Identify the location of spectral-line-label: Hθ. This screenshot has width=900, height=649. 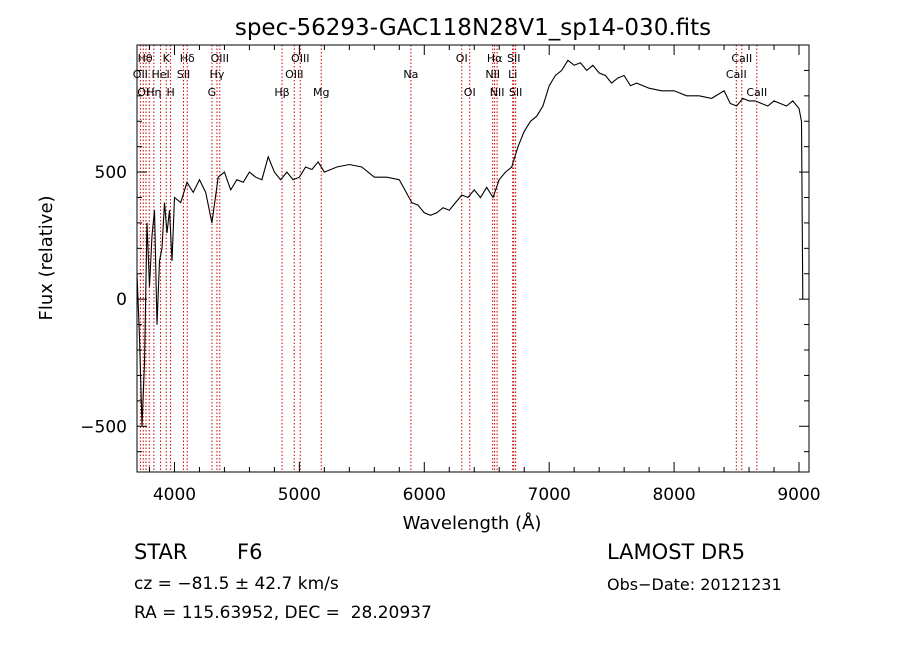
(145, 58).